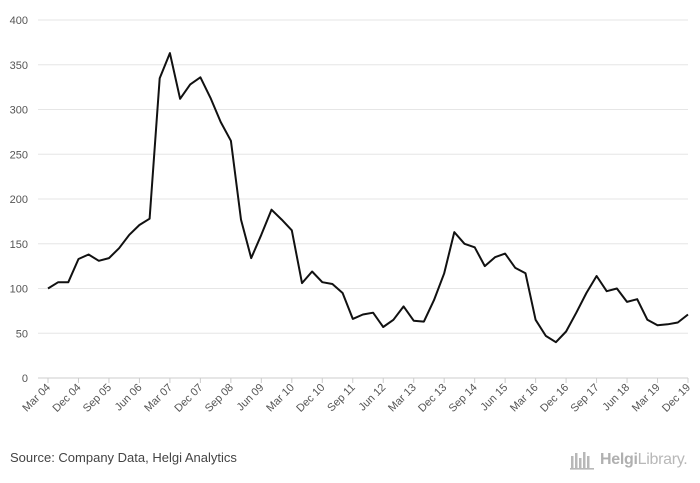 This screenshot has width=700, height=483. What do you see at coordinates (123, 457) in the screenshot?
I see `source-note: Source: Company Data, Helgi Analytics` at bounding box center [123, 457].